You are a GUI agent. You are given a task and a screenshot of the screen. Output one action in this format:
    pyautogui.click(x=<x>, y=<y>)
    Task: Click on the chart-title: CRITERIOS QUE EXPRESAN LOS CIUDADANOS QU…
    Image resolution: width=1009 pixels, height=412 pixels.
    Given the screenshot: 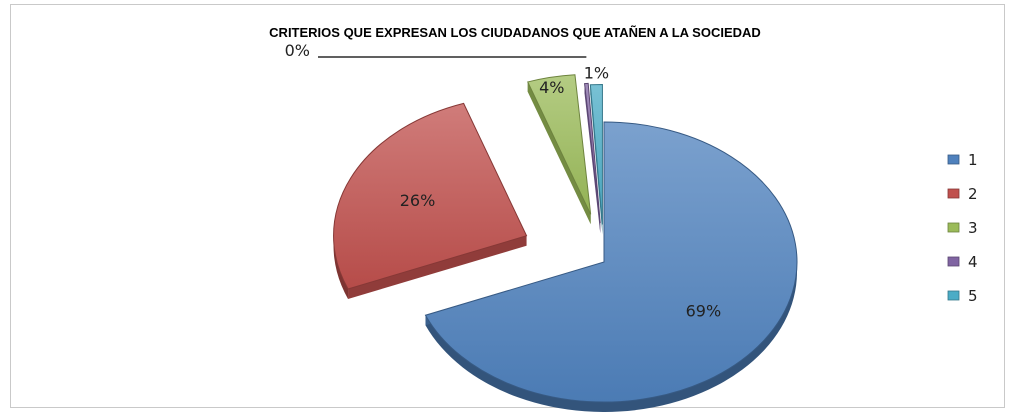 What is the action you would take?
    pyautogui.click(x=515, y=32)
    